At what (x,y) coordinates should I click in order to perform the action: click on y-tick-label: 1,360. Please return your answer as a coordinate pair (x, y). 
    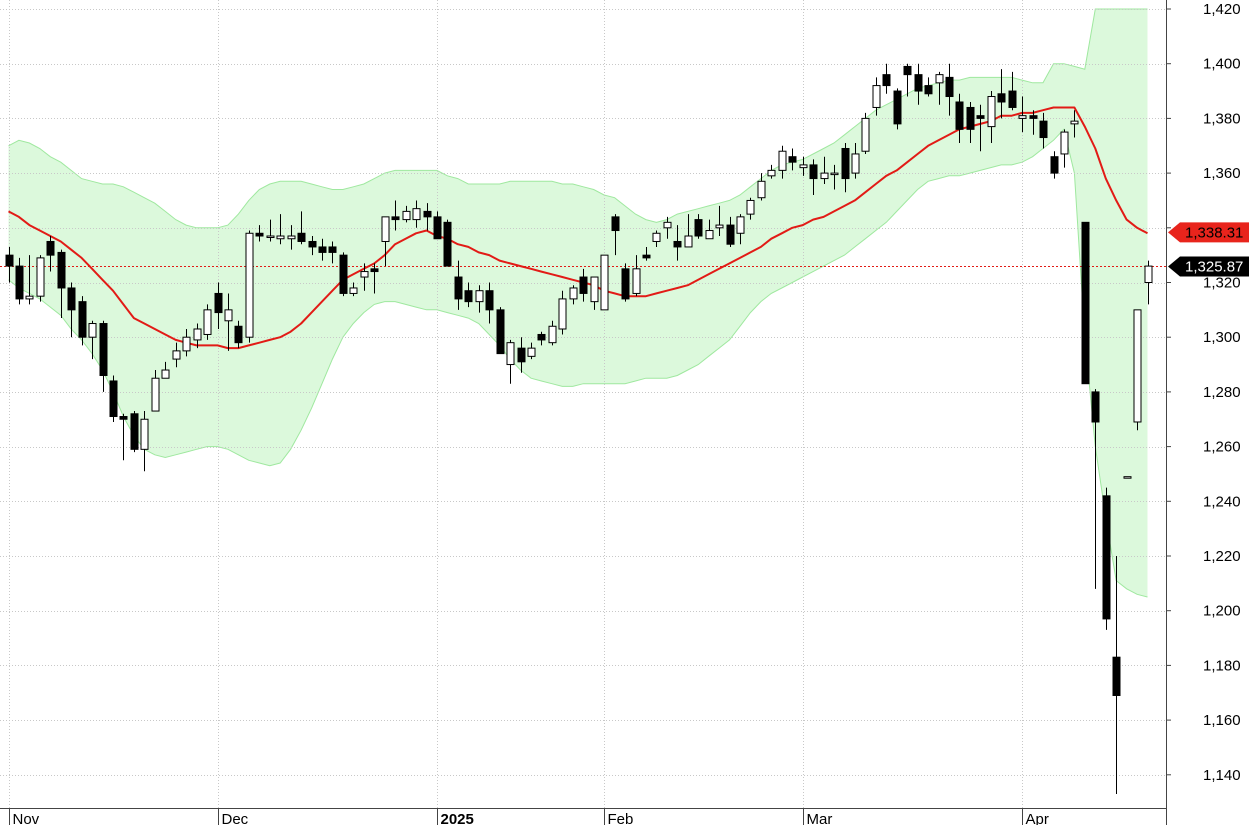
    Looking at the image, I should click on (1222, 173).